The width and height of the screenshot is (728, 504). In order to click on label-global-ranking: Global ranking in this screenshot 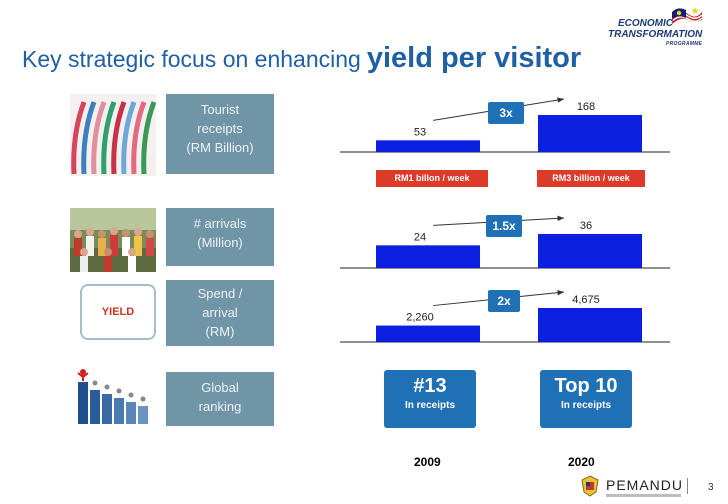, I will do `click(220, 399)`.